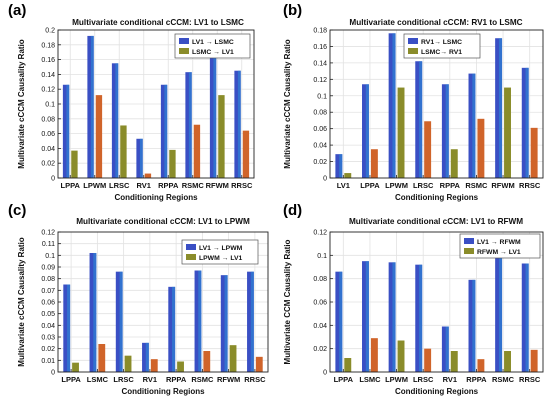 Image resolution: width=550 pixels, height=401 pixels. What do you see at coordinates (50, 31) in the screenshot?
I see `y-tick-label: 0.2` at bounding box center [50, 31].